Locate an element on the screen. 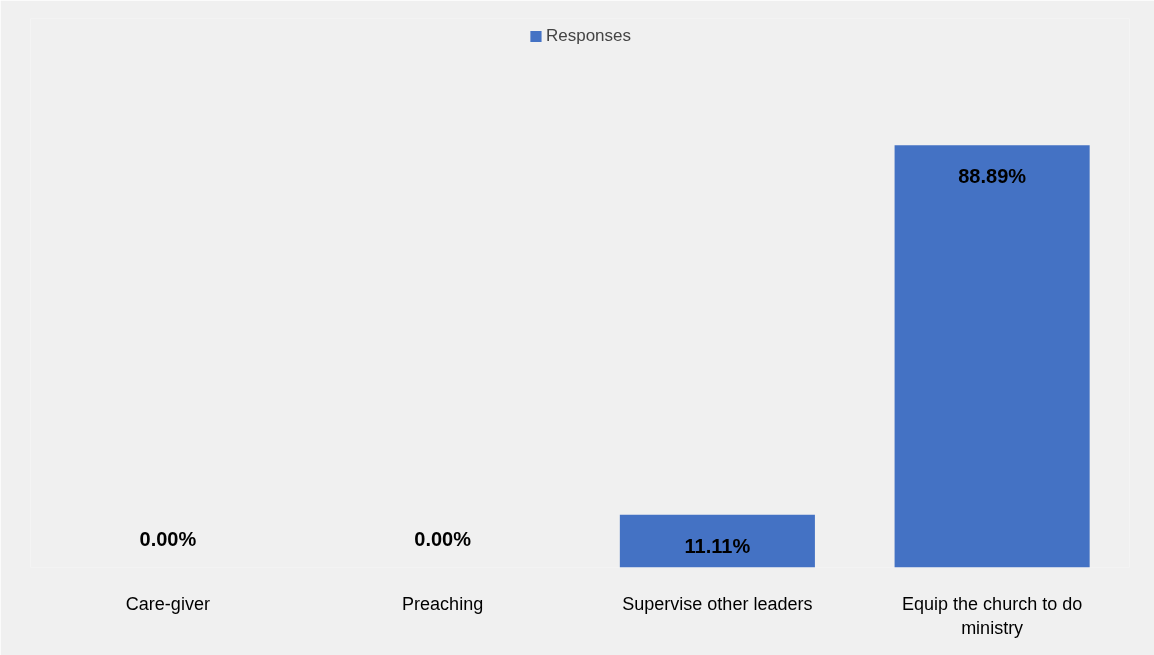 The width and height of the screenshot is (1154, 655). data-label: 11.11% is located at coordinates (717, 545).